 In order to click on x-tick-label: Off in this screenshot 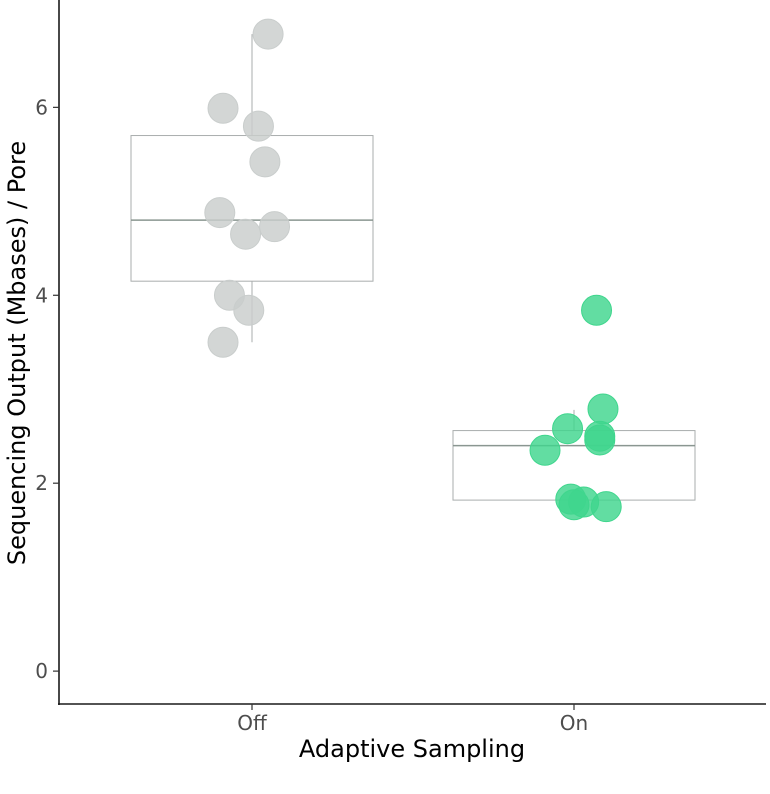, I will do `click(252, 723)`.